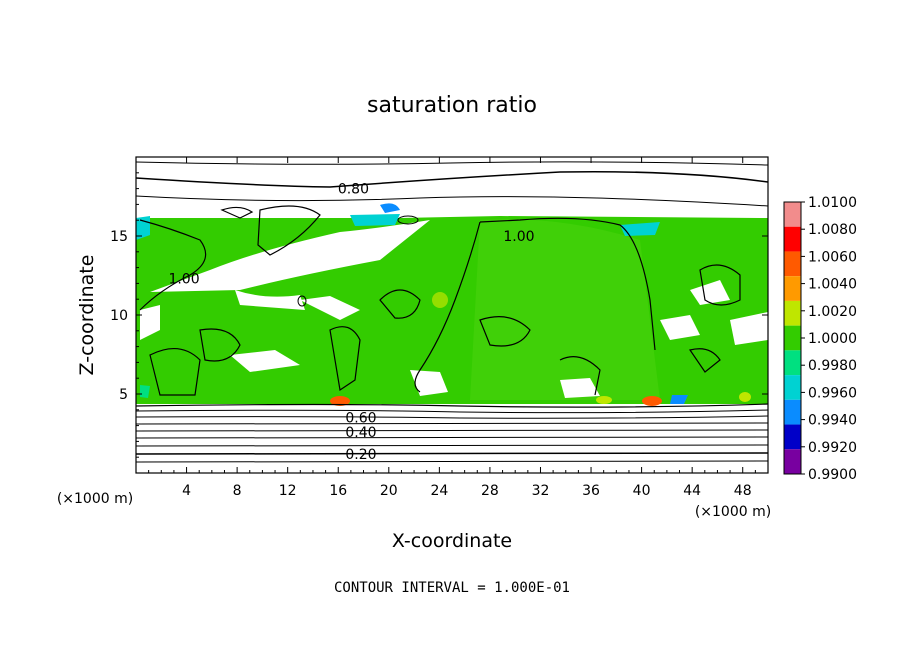 Image resolution: width=904 pixels, height=654 pixels. What do you see at coordinates (353, 190) in the screenshot?
I see `contour-label: 0.80` at bounding box center [353, 190].